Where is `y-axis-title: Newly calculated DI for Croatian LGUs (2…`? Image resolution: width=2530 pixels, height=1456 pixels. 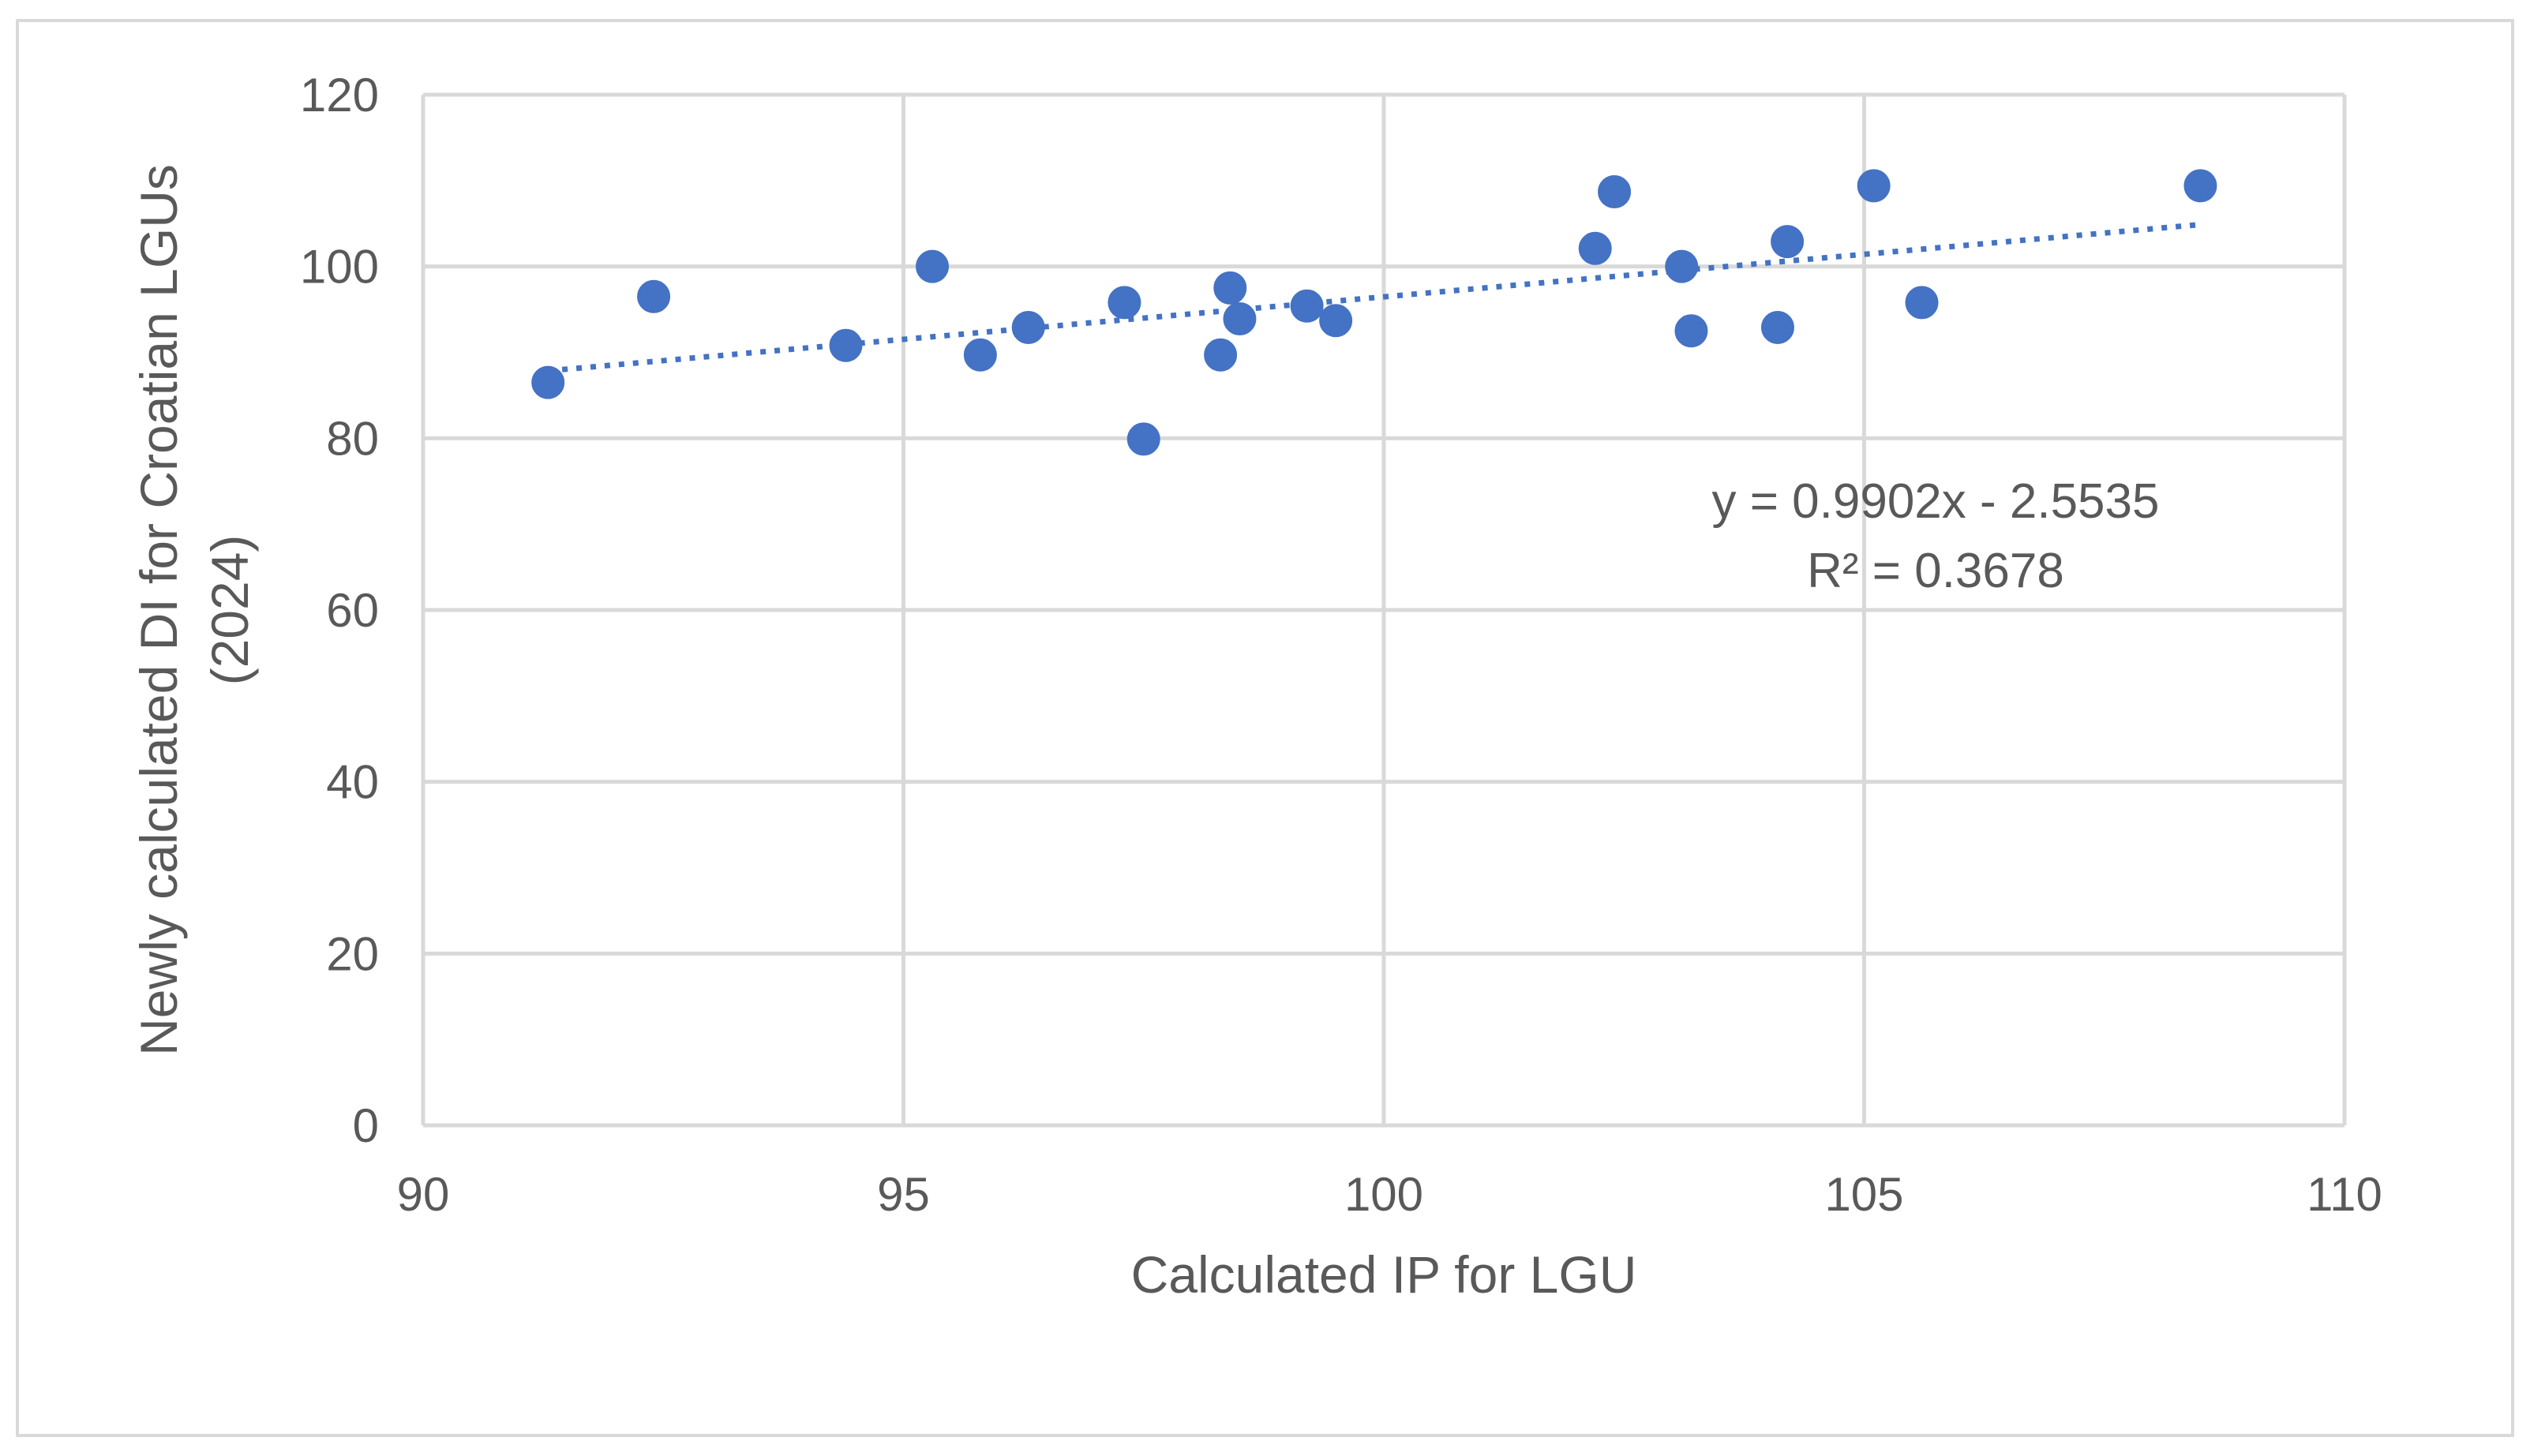 y-axis-title: Newly calculated DI for Croatian LGUs (2… is located at coordinates (194, 610).